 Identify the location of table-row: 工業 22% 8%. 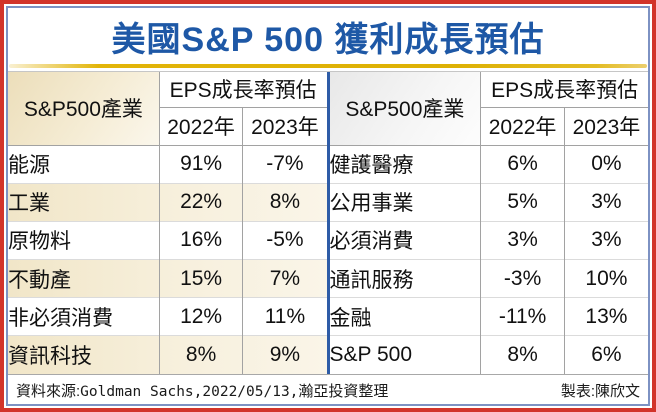
(167, 202).